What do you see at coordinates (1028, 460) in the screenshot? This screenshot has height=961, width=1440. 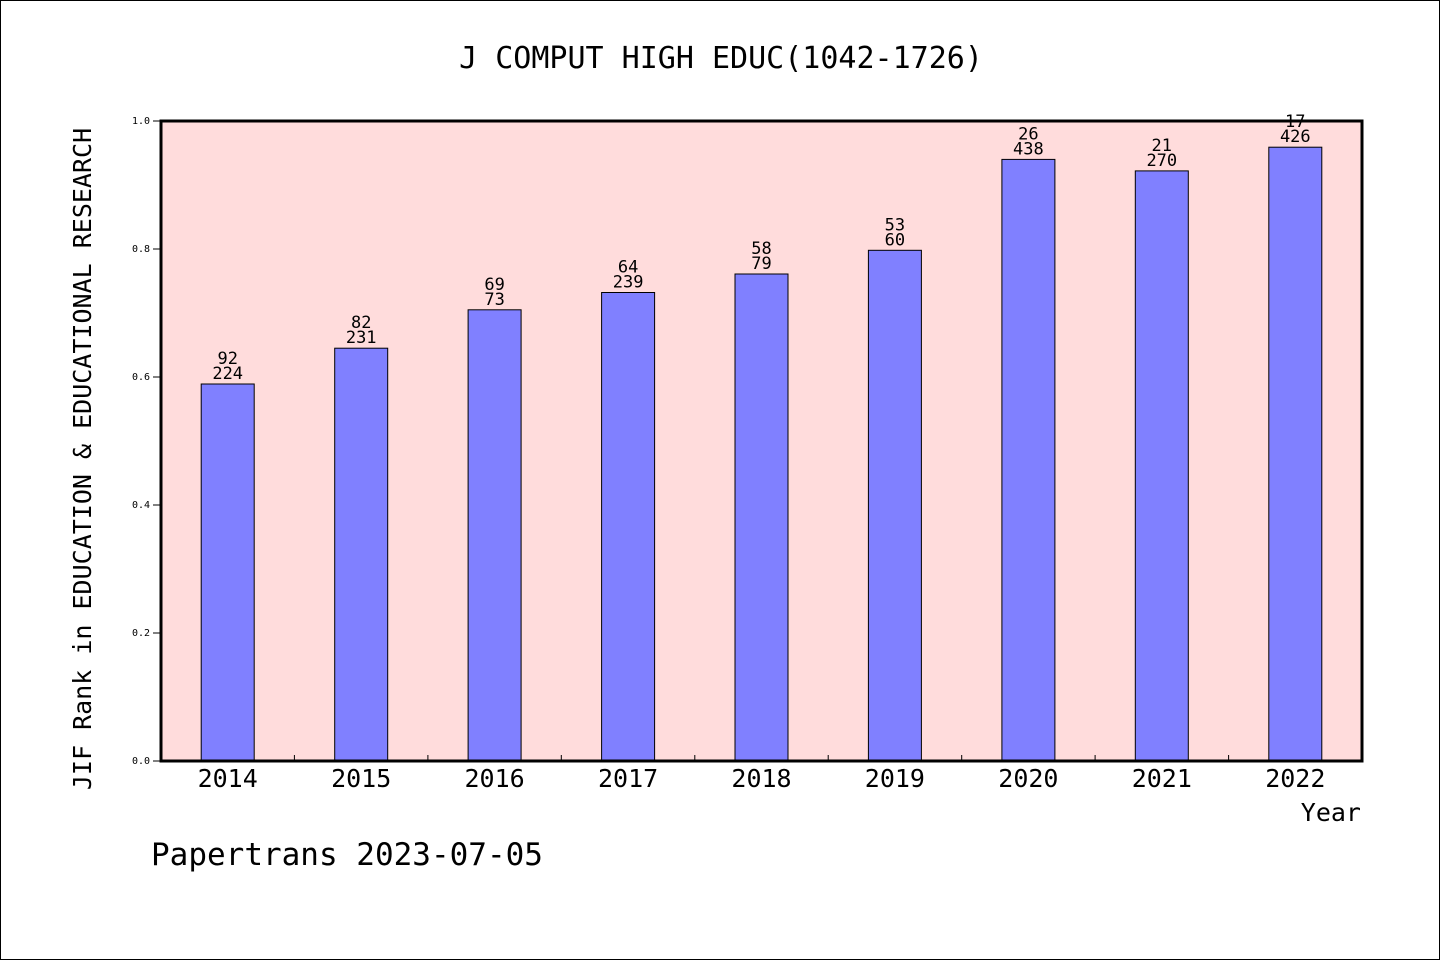 I see `bar-2020` at bounding box center [1028, 460].